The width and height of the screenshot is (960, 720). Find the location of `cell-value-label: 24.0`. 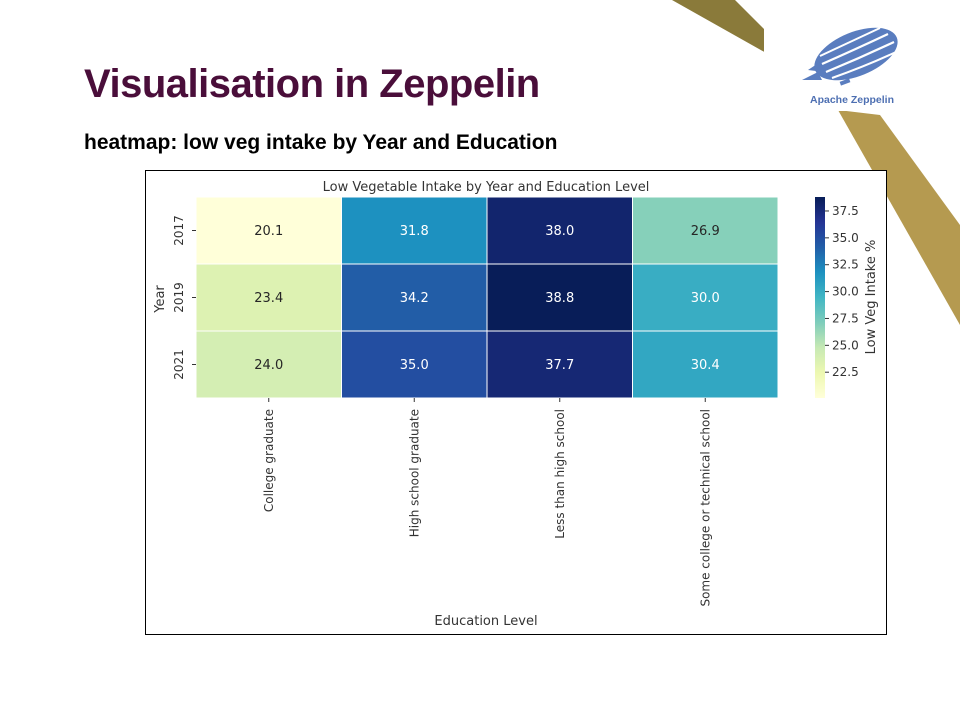

cell-value-label: 24.0 is located at coordinates (268, 365).